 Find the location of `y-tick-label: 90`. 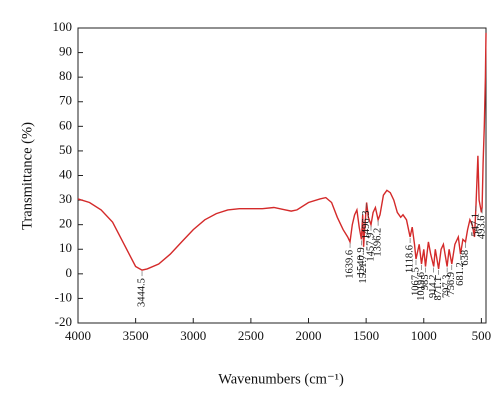

y-tick-label: 90 is located at coordinates (65, 51).